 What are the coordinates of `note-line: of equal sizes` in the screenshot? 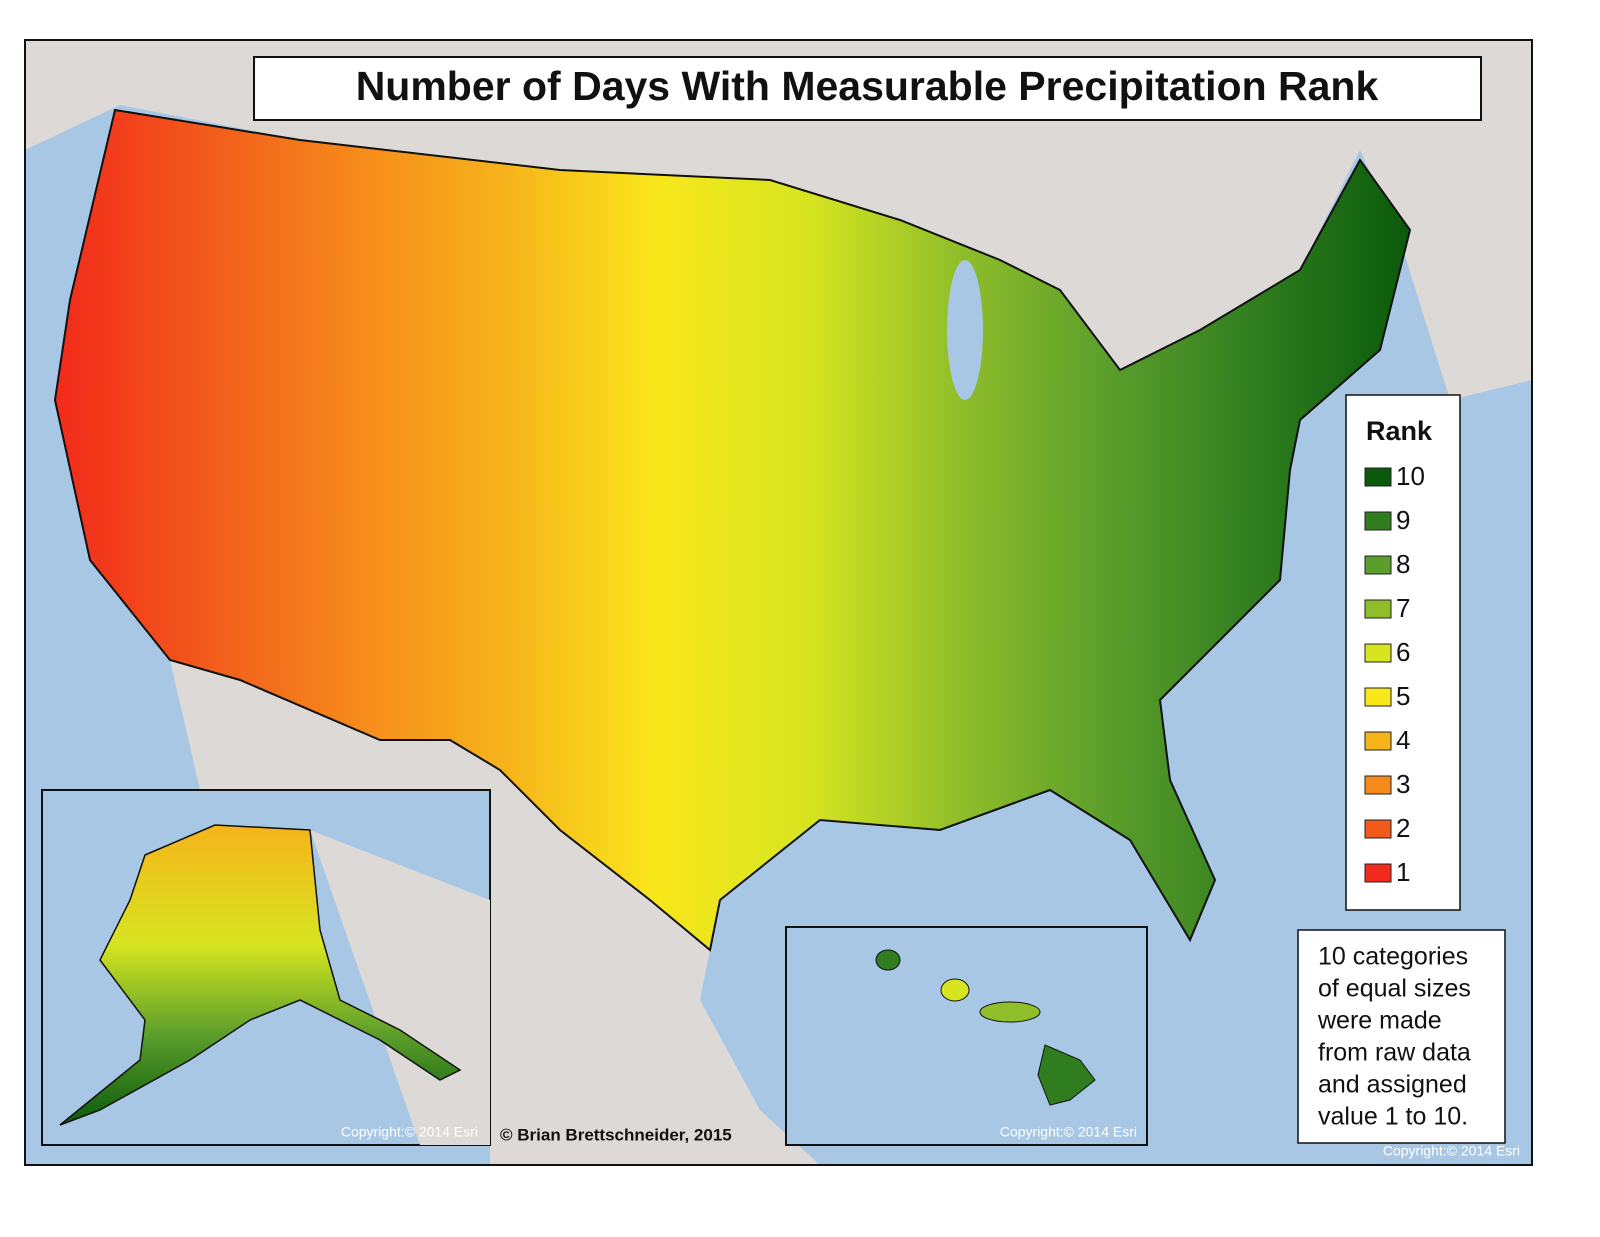 It's located at (1394, 989).